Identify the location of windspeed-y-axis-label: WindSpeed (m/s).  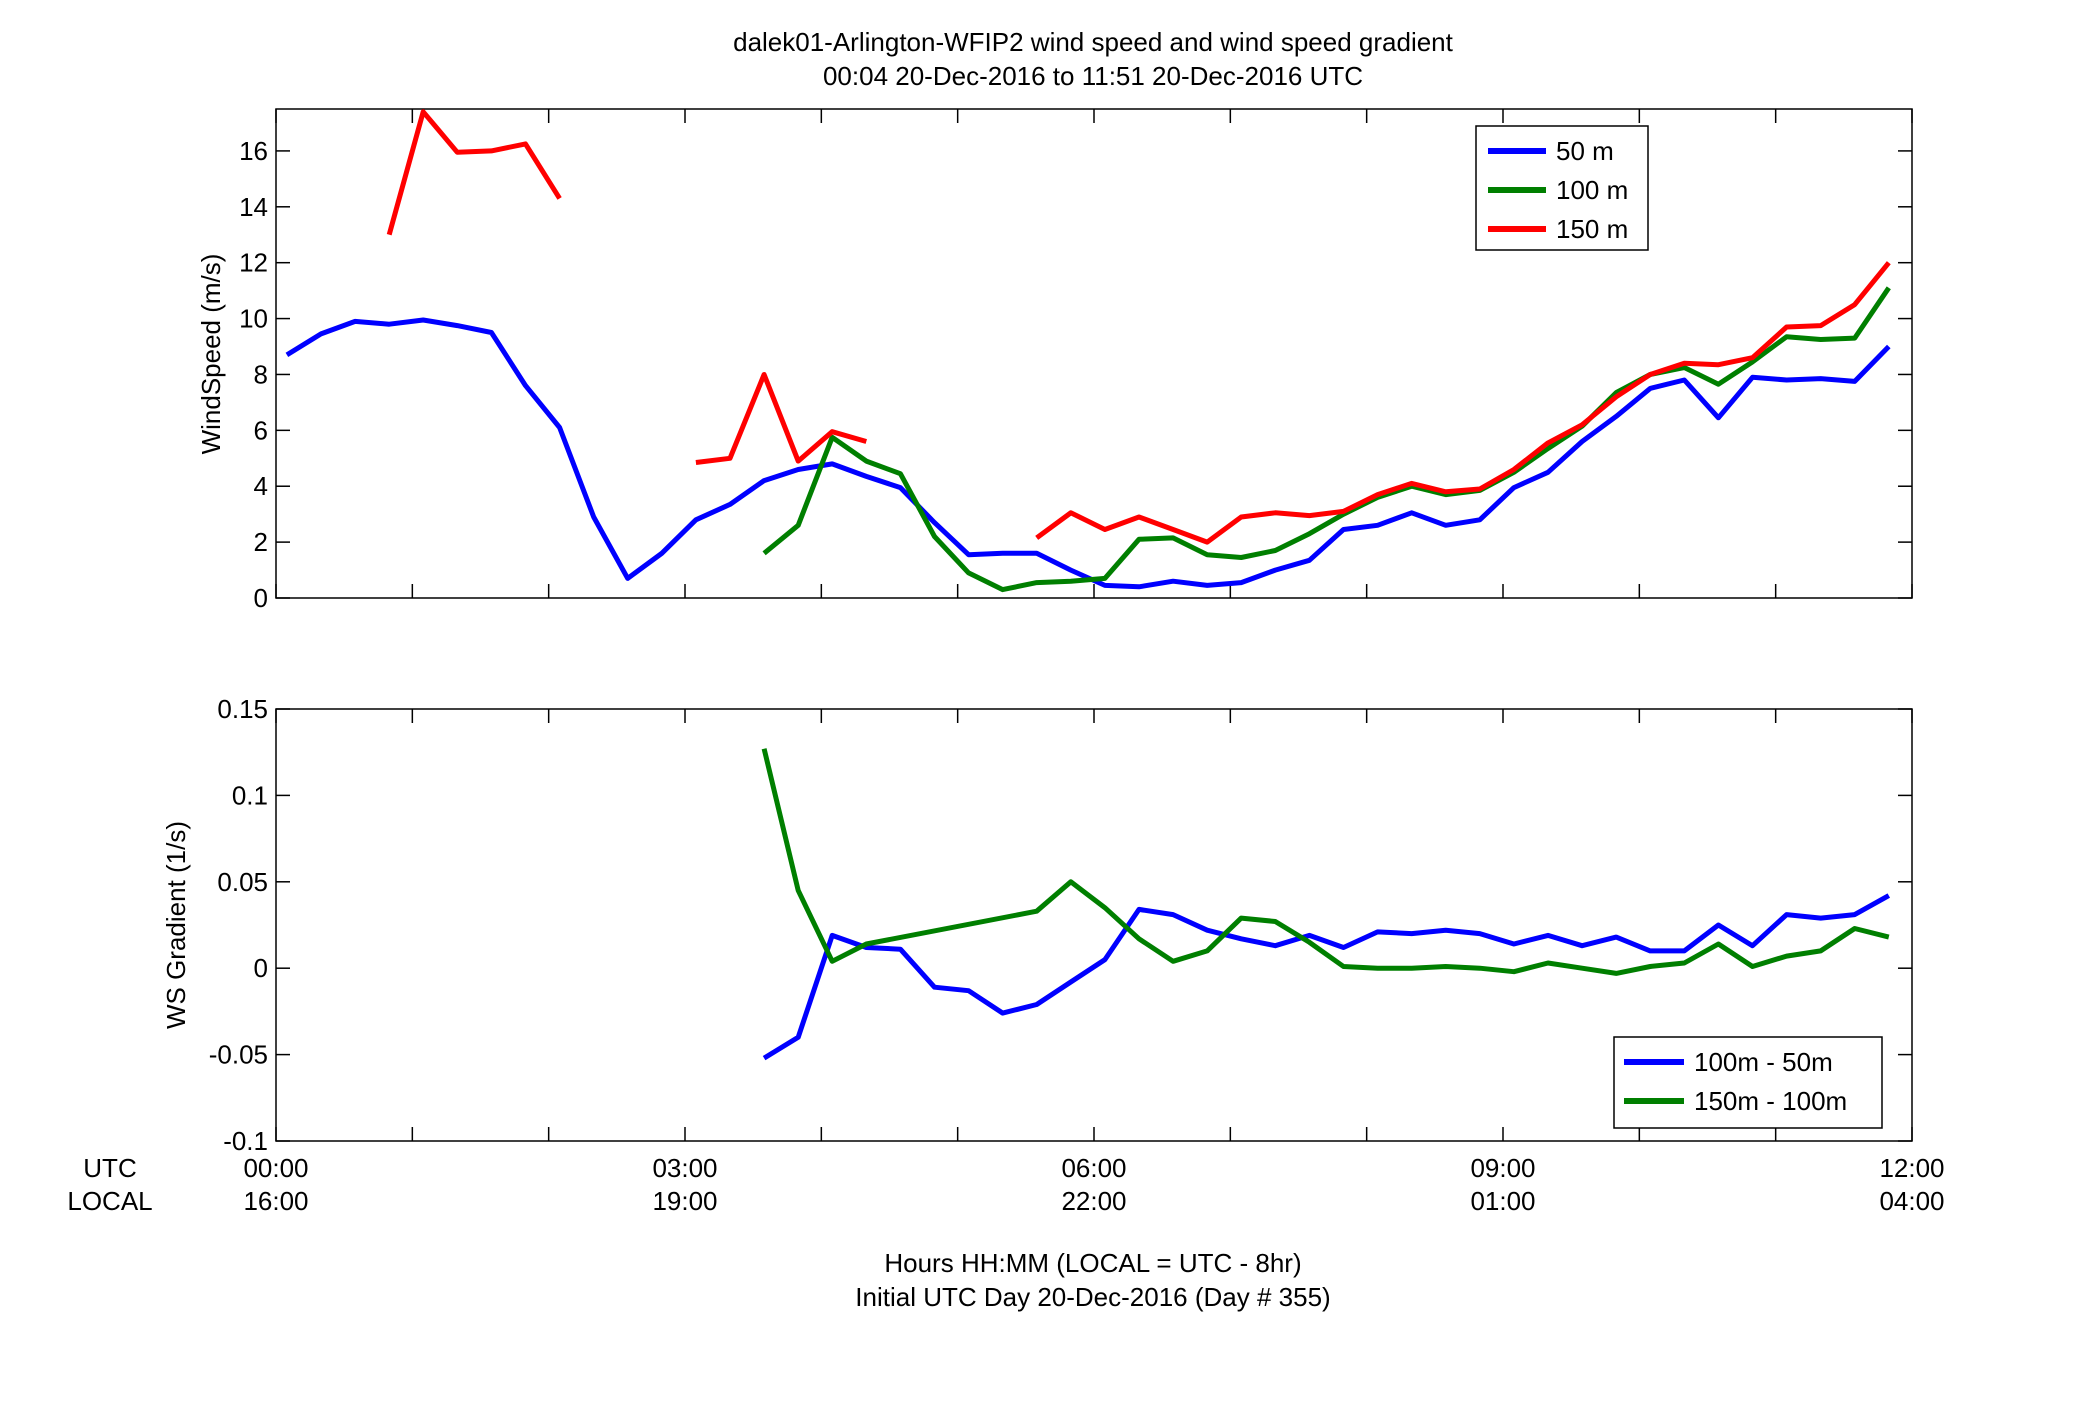
(211, 354).